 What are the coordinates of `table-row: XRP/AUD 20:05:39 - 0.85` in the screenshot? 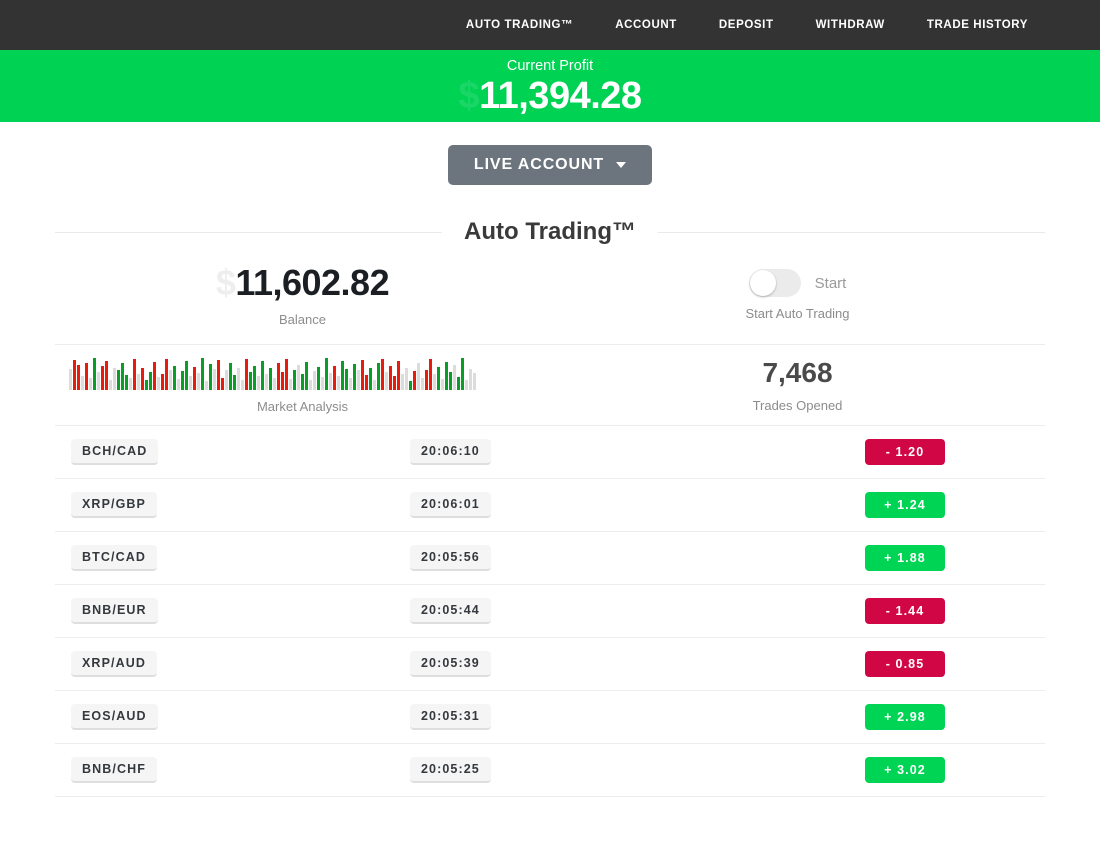 It's located at (550, 664).